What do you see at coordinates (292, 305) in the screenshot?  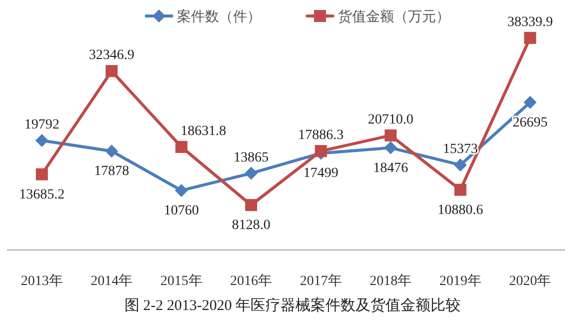 I see `text: 图 2-2 2013-2020 年医疗器械案件数及货值金额比较` at bounding box center [292, 305].